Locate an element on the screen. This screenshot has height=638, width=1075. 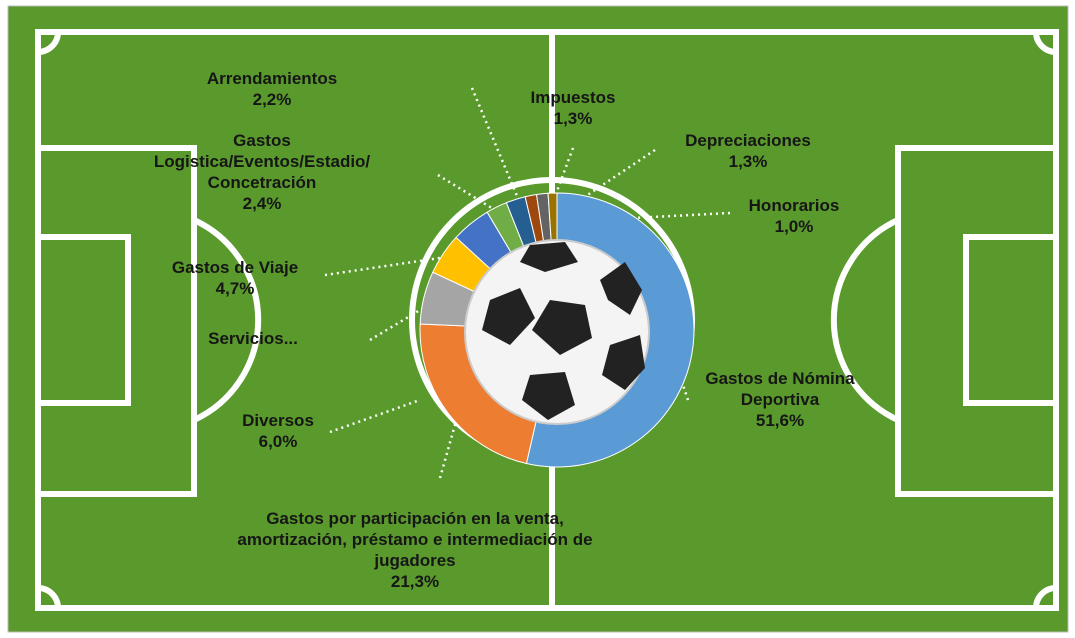
label-name: Gastos de Viaje is located at coordinates (235, 267).